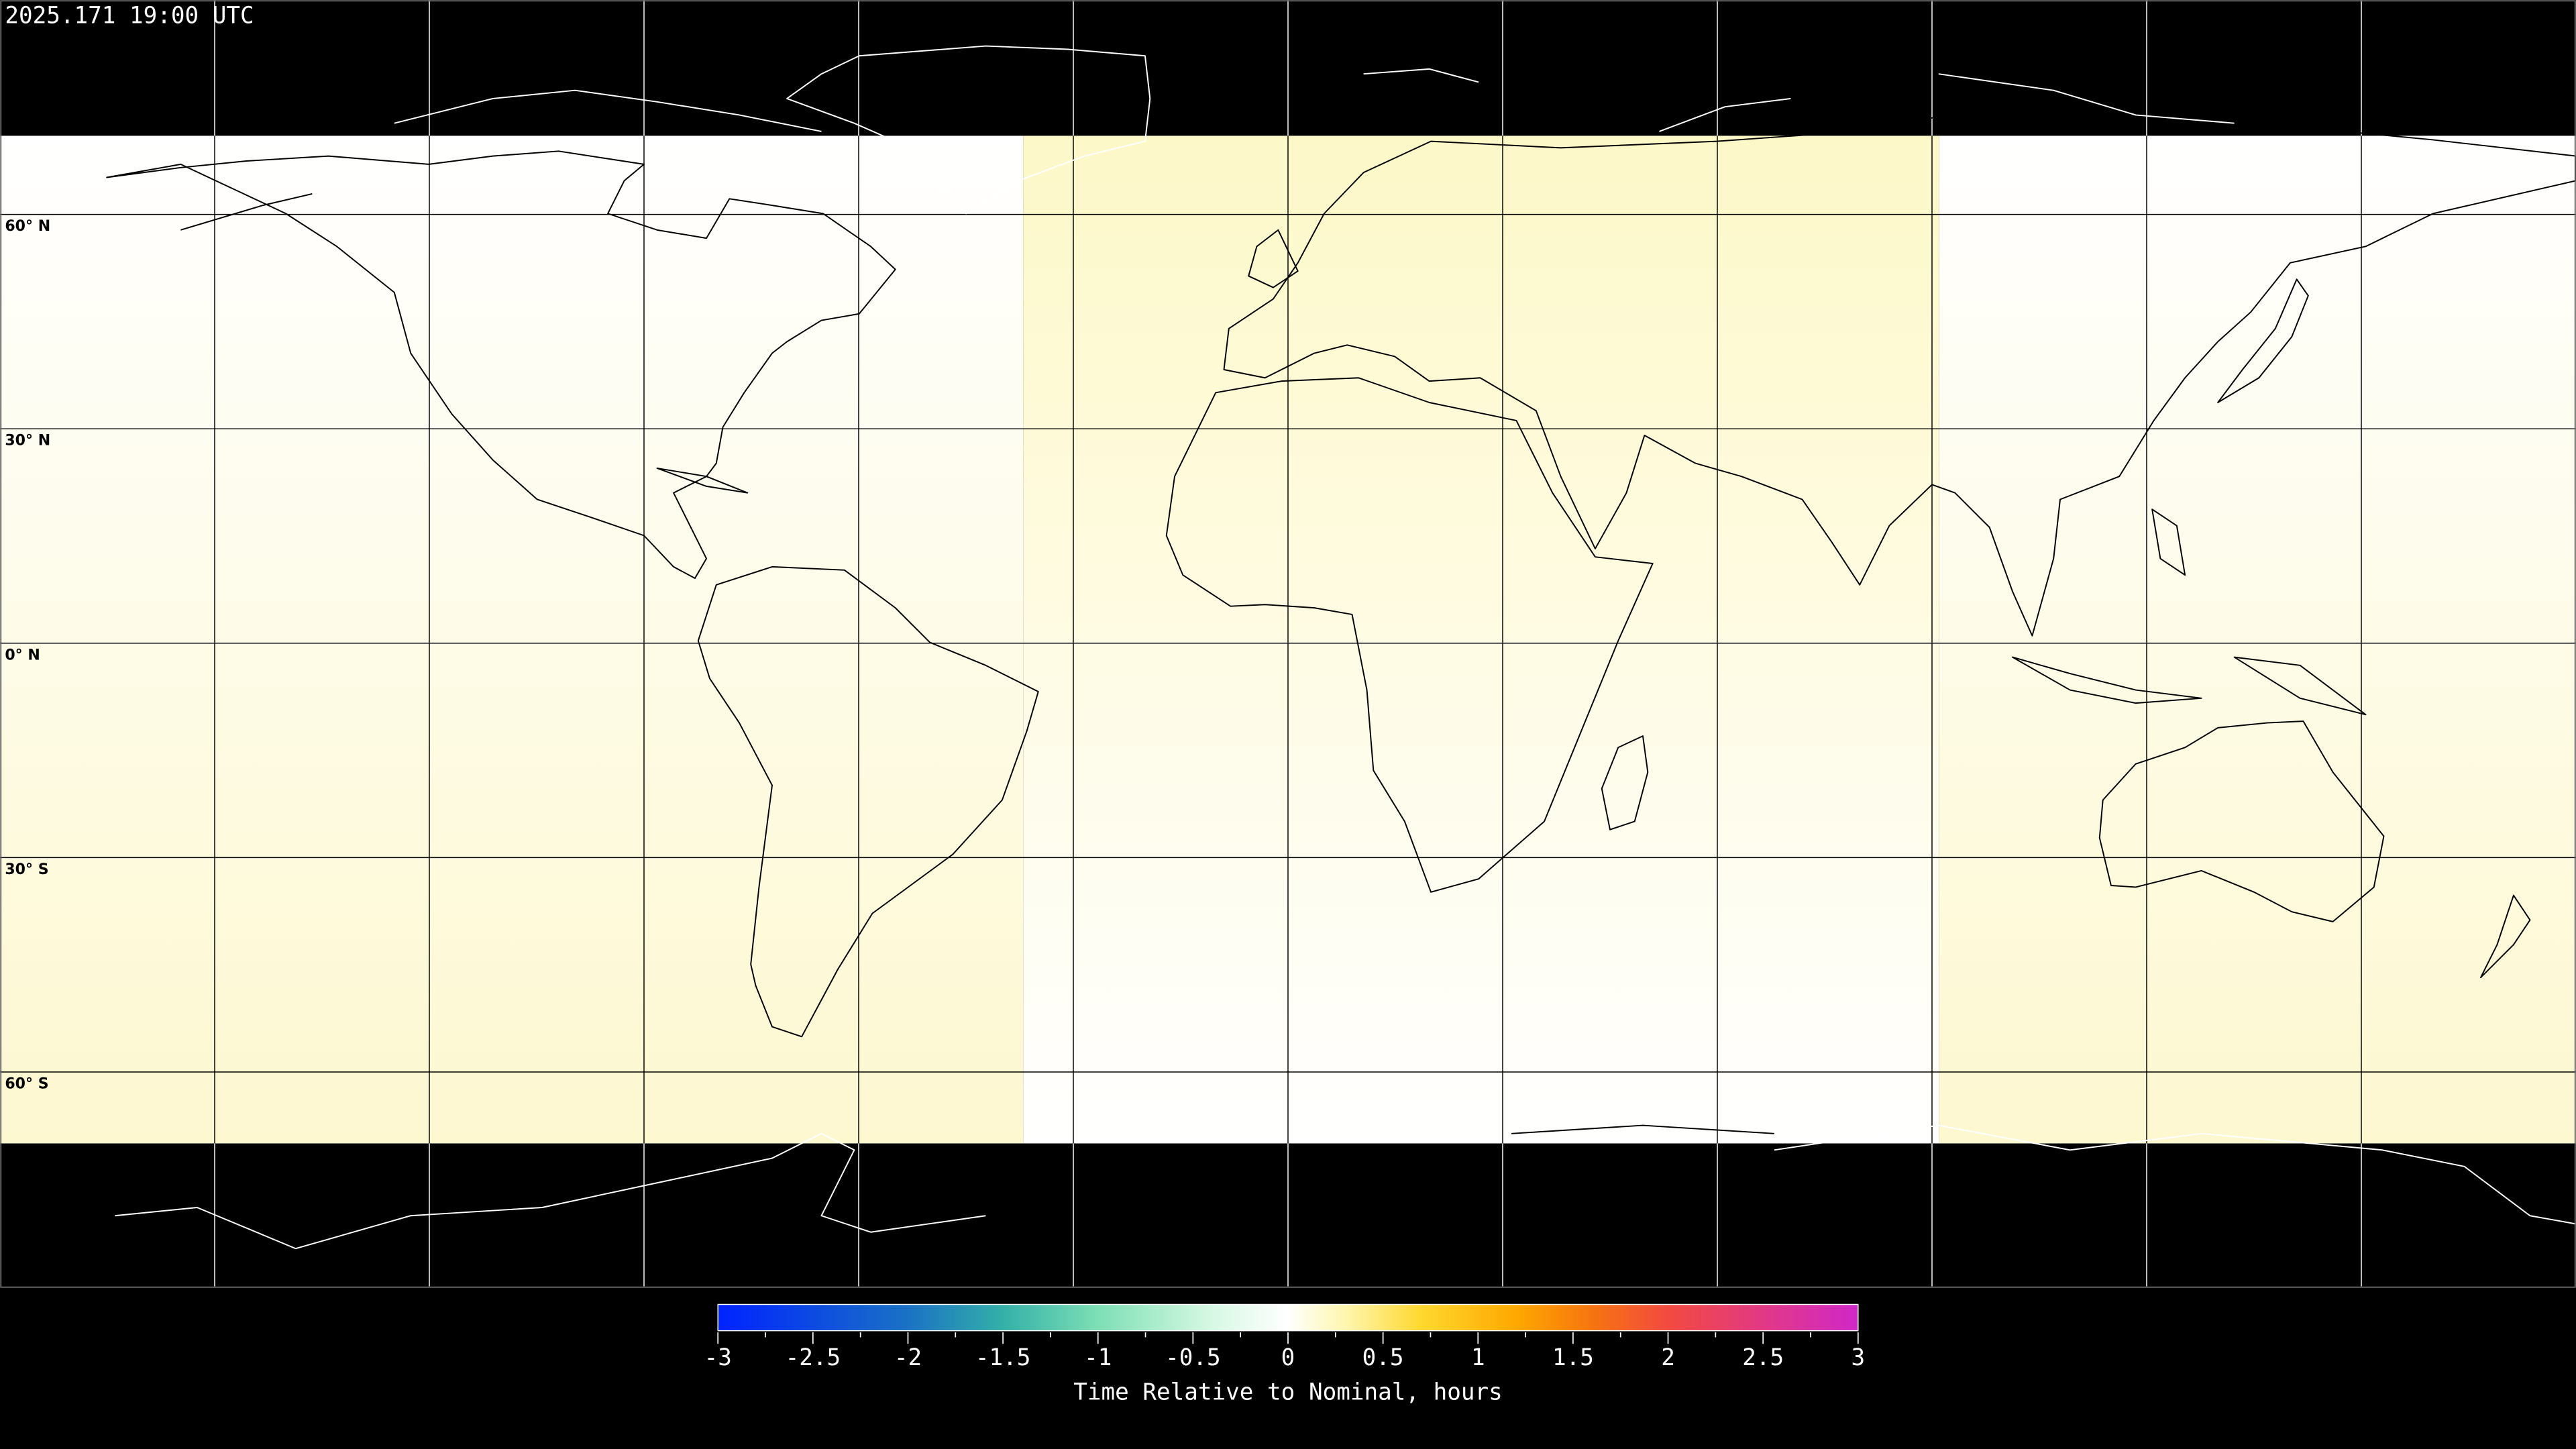 The width and height of the screenshot is (2576, 1449). Describe the element at coordinates (702, 480) in the screenshot. I see `coast-cuba` at that location.